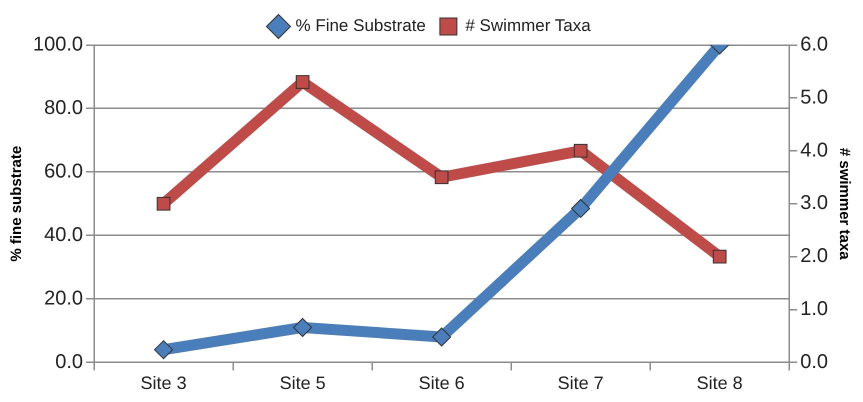 The height and width of the screenshot is (402, 863). I want to click on legend-label: # Swimmer Taxa, so click(528, 26).